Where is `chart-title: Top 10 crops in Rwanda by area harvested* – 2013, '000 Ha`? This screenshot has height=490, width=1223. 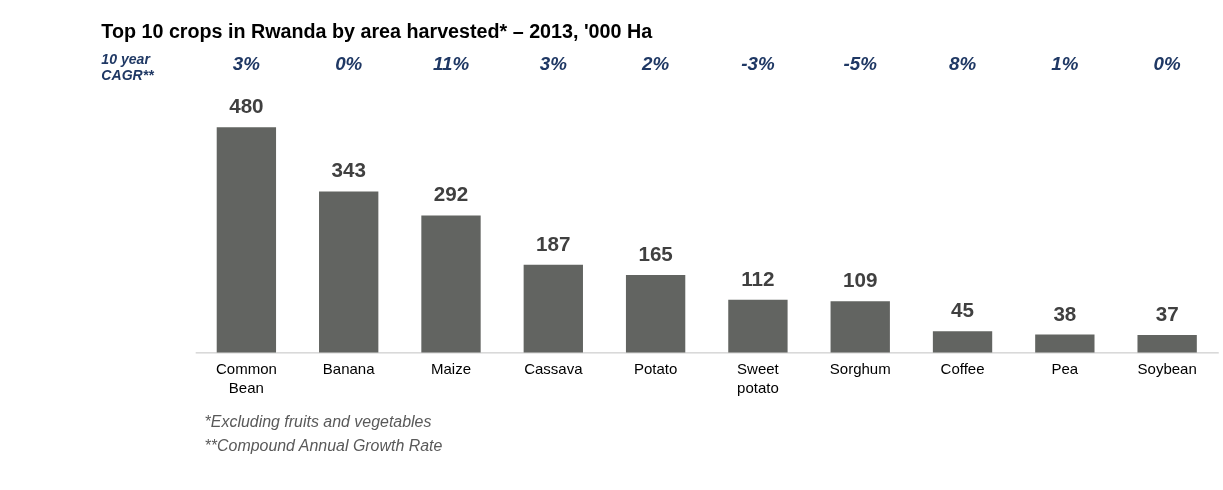 chart-title: Top 10 crops in Rwanda by area harvested* – 2013, '000 Ha is located at coordinates (377, 30).